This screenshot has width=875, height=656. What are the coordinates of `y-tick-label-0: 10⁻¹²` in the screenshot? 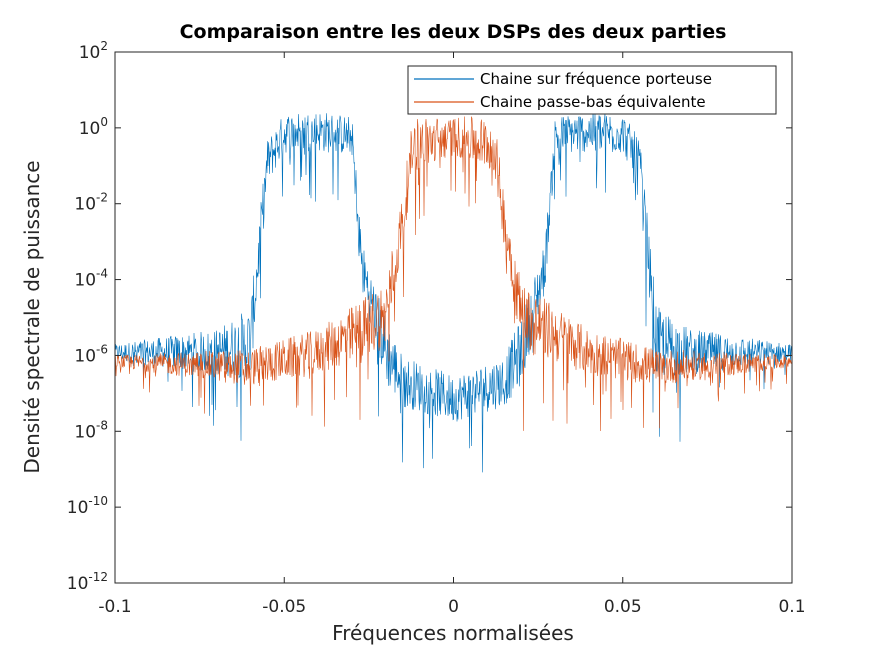 It's located at (87, 582).